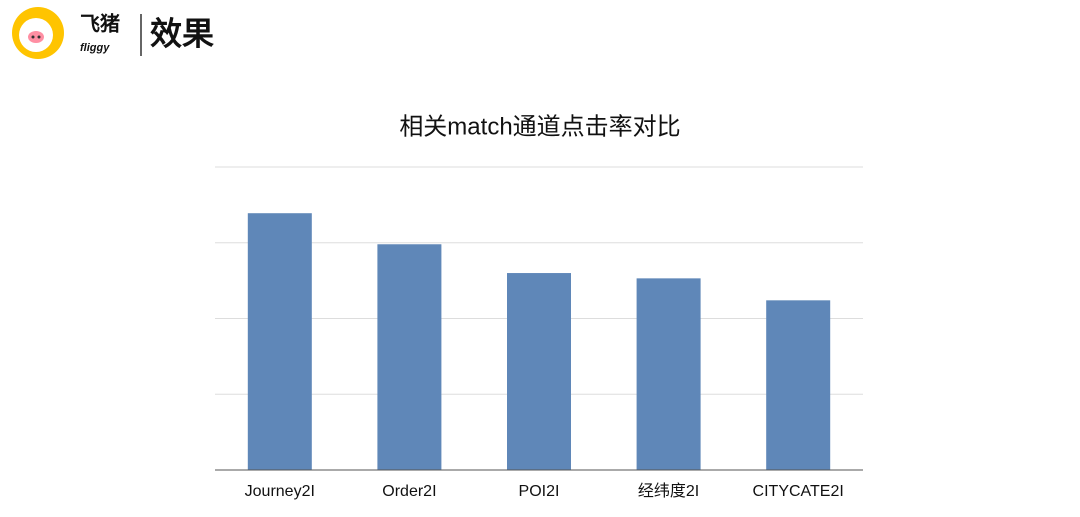 Image resolution: width=1080 pixels, height=517 pixels. I want to click on x-tick-label: POI2I, so click(539, 491).